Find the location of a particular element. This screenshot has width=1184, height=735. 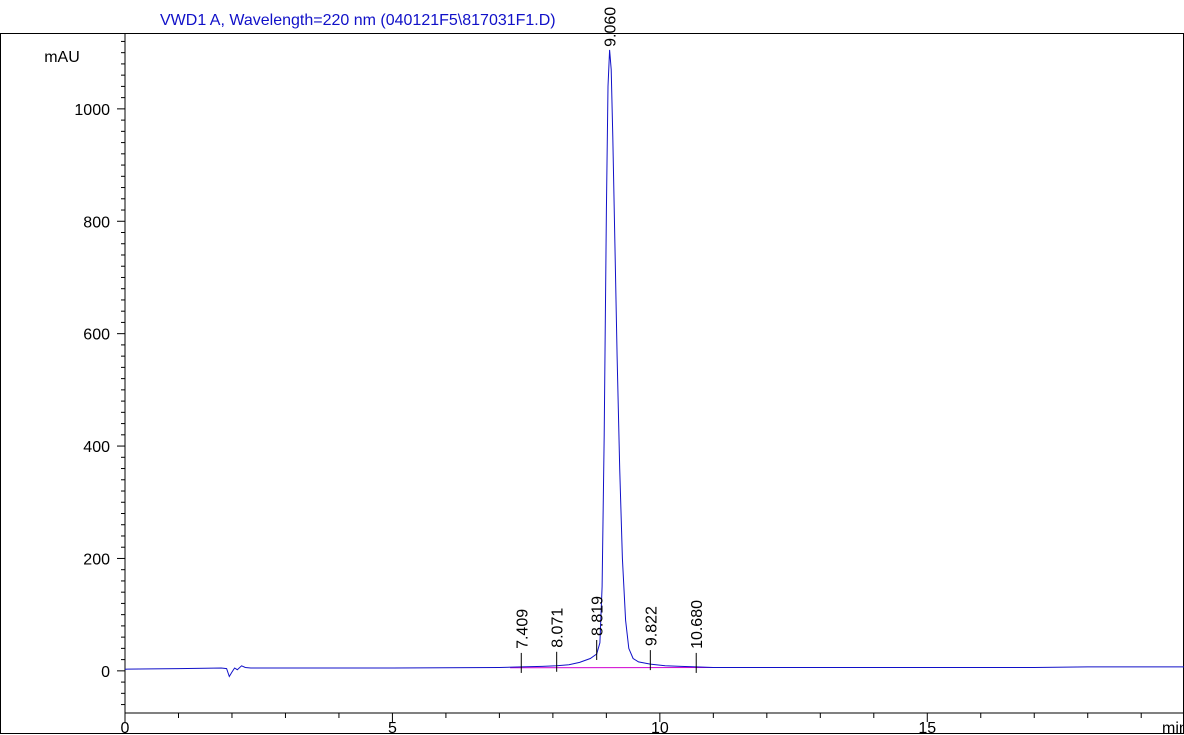

y-tick-label: 400 is located at coordinates (96, 447).